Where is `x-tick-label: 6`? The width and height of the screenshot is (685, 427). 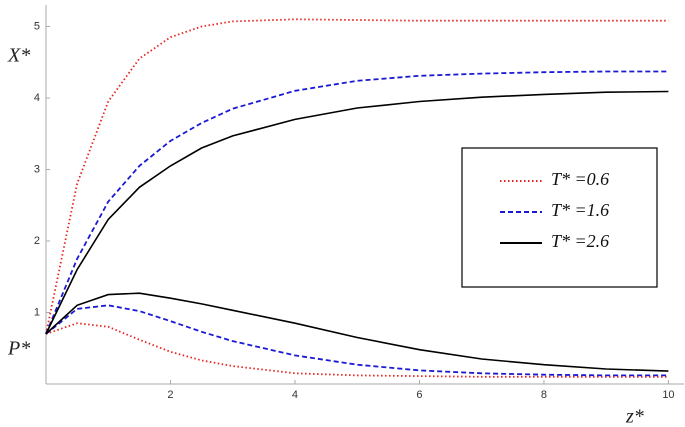 x-tick-label: 6 is located at coordinates (419, 395).